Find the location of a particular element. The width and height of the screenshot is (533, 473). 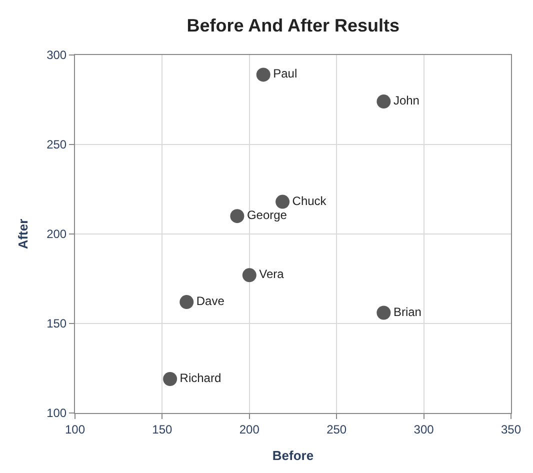

y-tick-label: 150 is located at coordinates (56, 323).